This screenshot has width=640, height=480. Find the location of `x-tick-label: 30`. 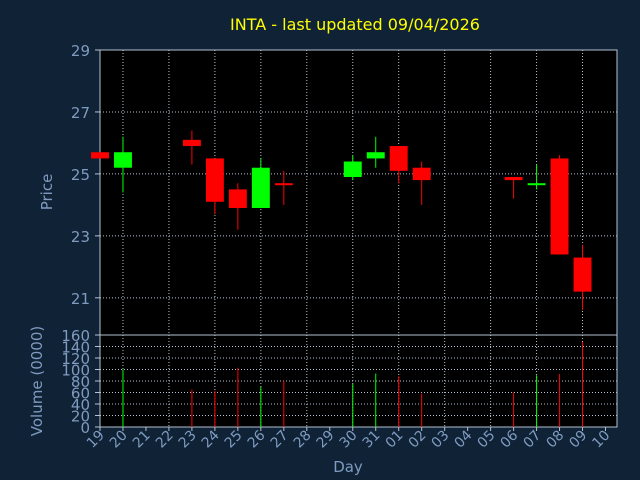

x-tick-label: 30 is located at coordinates (349, 440).